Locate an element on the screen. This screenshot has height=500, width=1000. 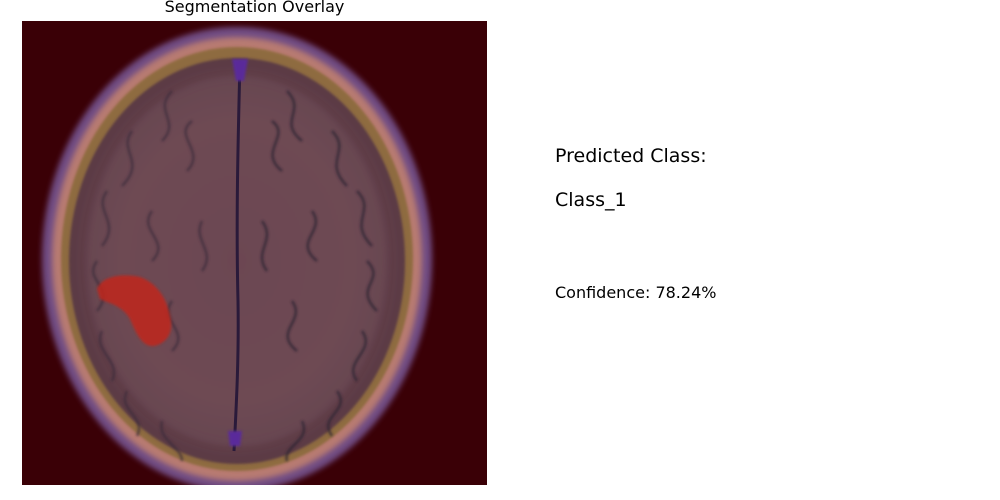
confidence-text: Confidence: 78.24% is located at coordinates (636, 292).